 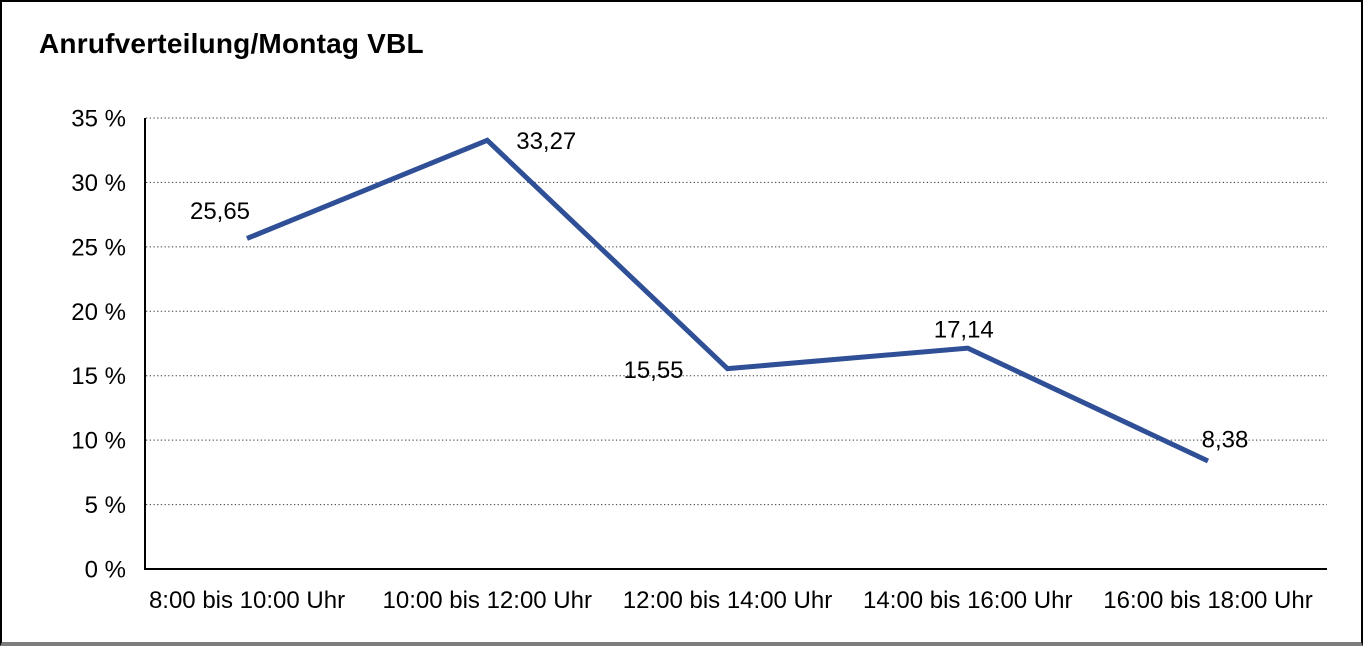 What do you see at coordinates (727, 600) in the screenshot?
I see `x-axis-tick-label: 12:00 bis 14:00 Uhr` at bounding box center [727, 600].